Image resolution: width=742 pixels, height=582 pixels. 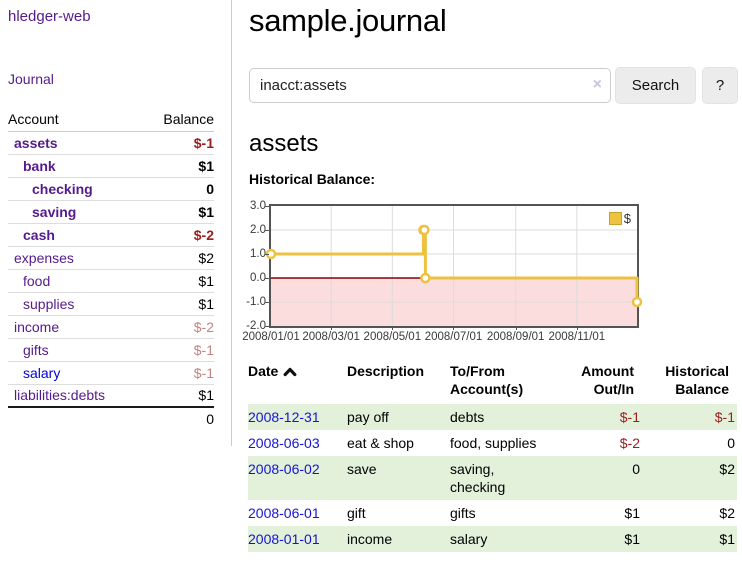 I want to click on transaction-amount: 0, so click(x=636, y=469).